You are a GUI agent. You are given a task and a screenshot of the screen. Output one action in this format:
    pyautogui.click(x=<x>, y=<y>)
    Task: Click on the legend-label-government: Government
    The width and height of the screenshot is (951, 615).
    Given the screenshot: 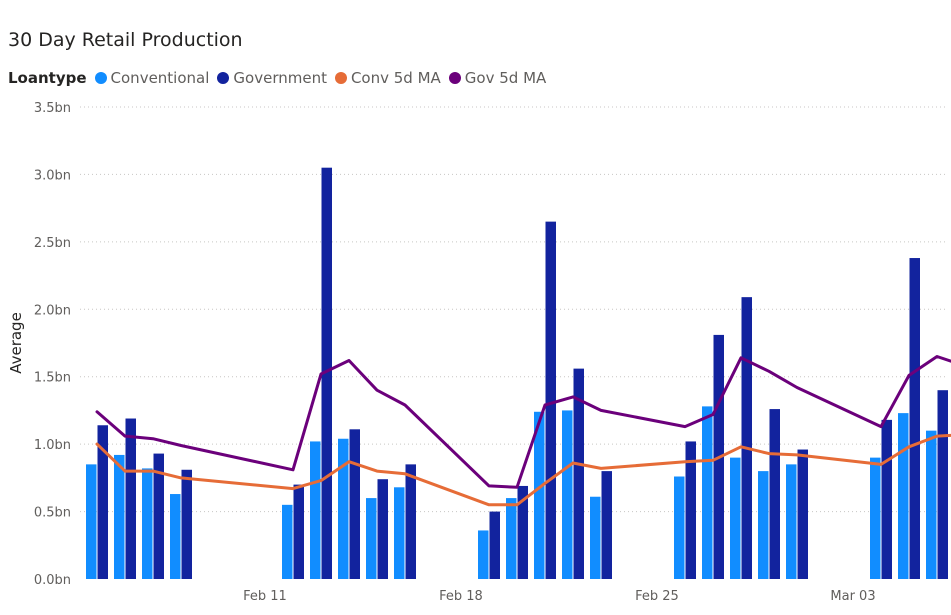 What is the action you would take?
    pyautogui.click(x=280, y=78)
    